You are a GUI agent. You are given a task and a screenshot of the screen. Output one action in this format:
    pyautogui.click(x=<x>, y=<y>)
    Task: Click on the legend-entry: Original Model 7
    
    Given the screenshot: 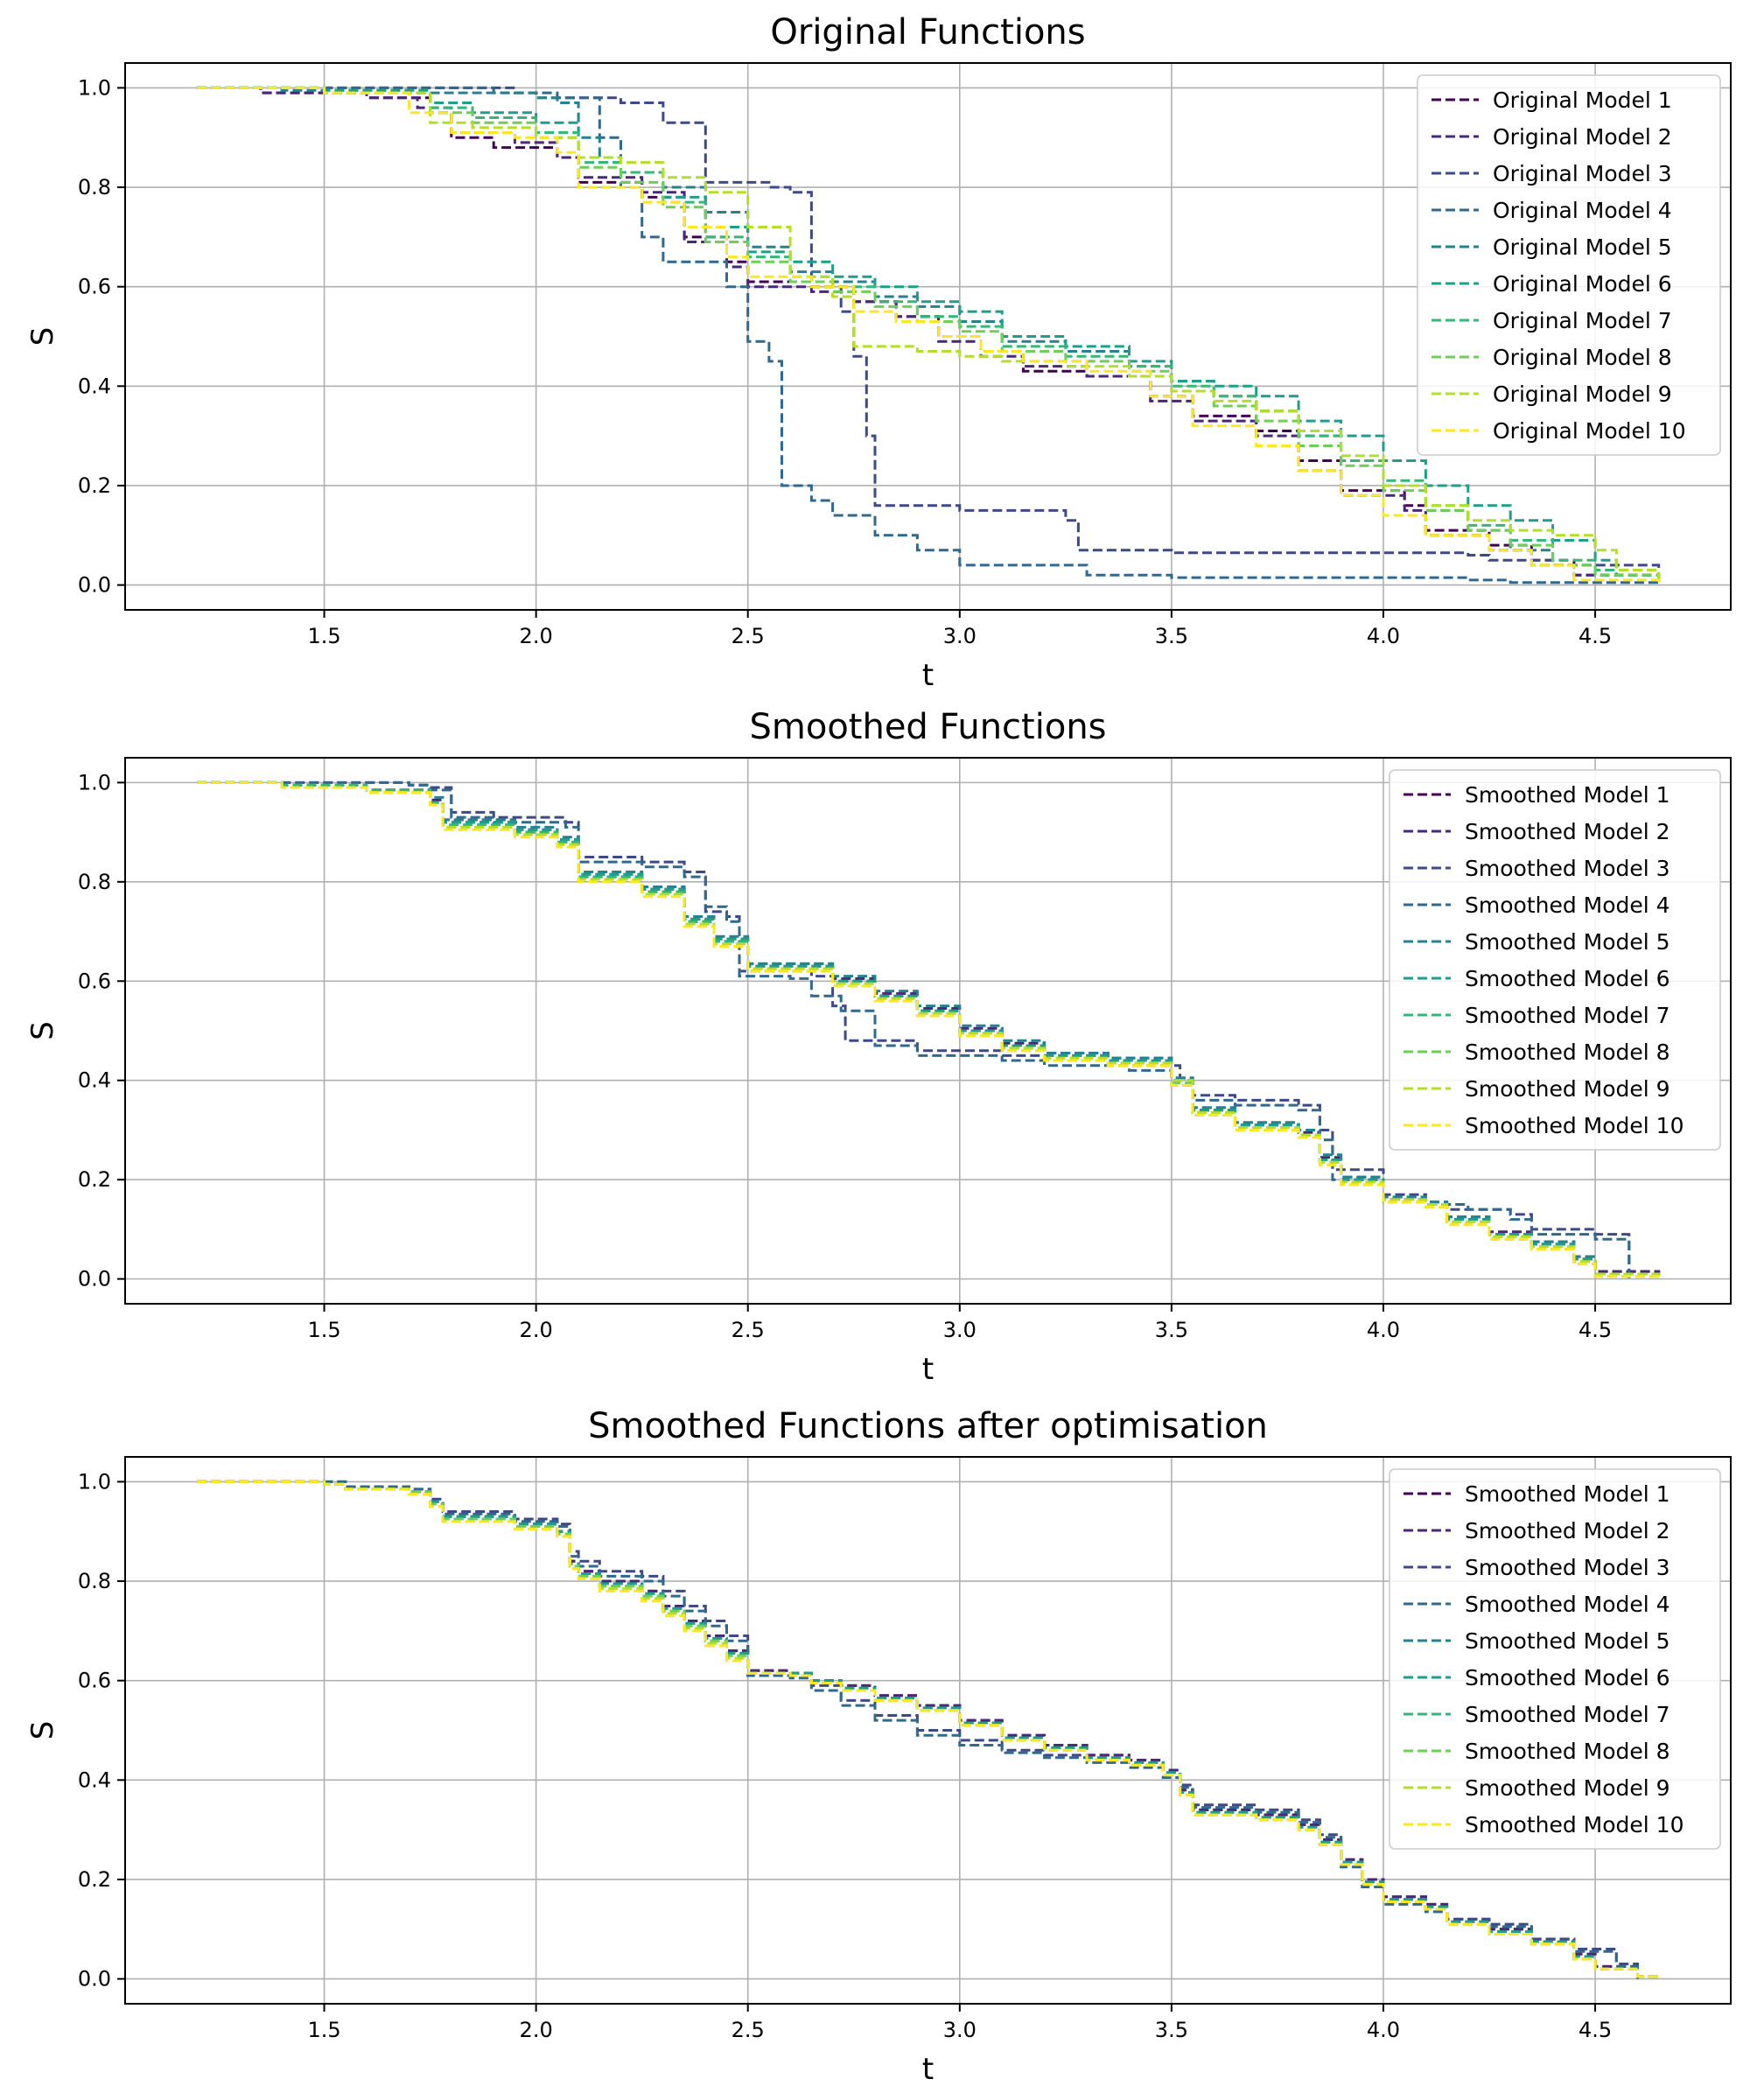 What is the action you would take?
    pyautogui.click(x=1582, y=320)
    